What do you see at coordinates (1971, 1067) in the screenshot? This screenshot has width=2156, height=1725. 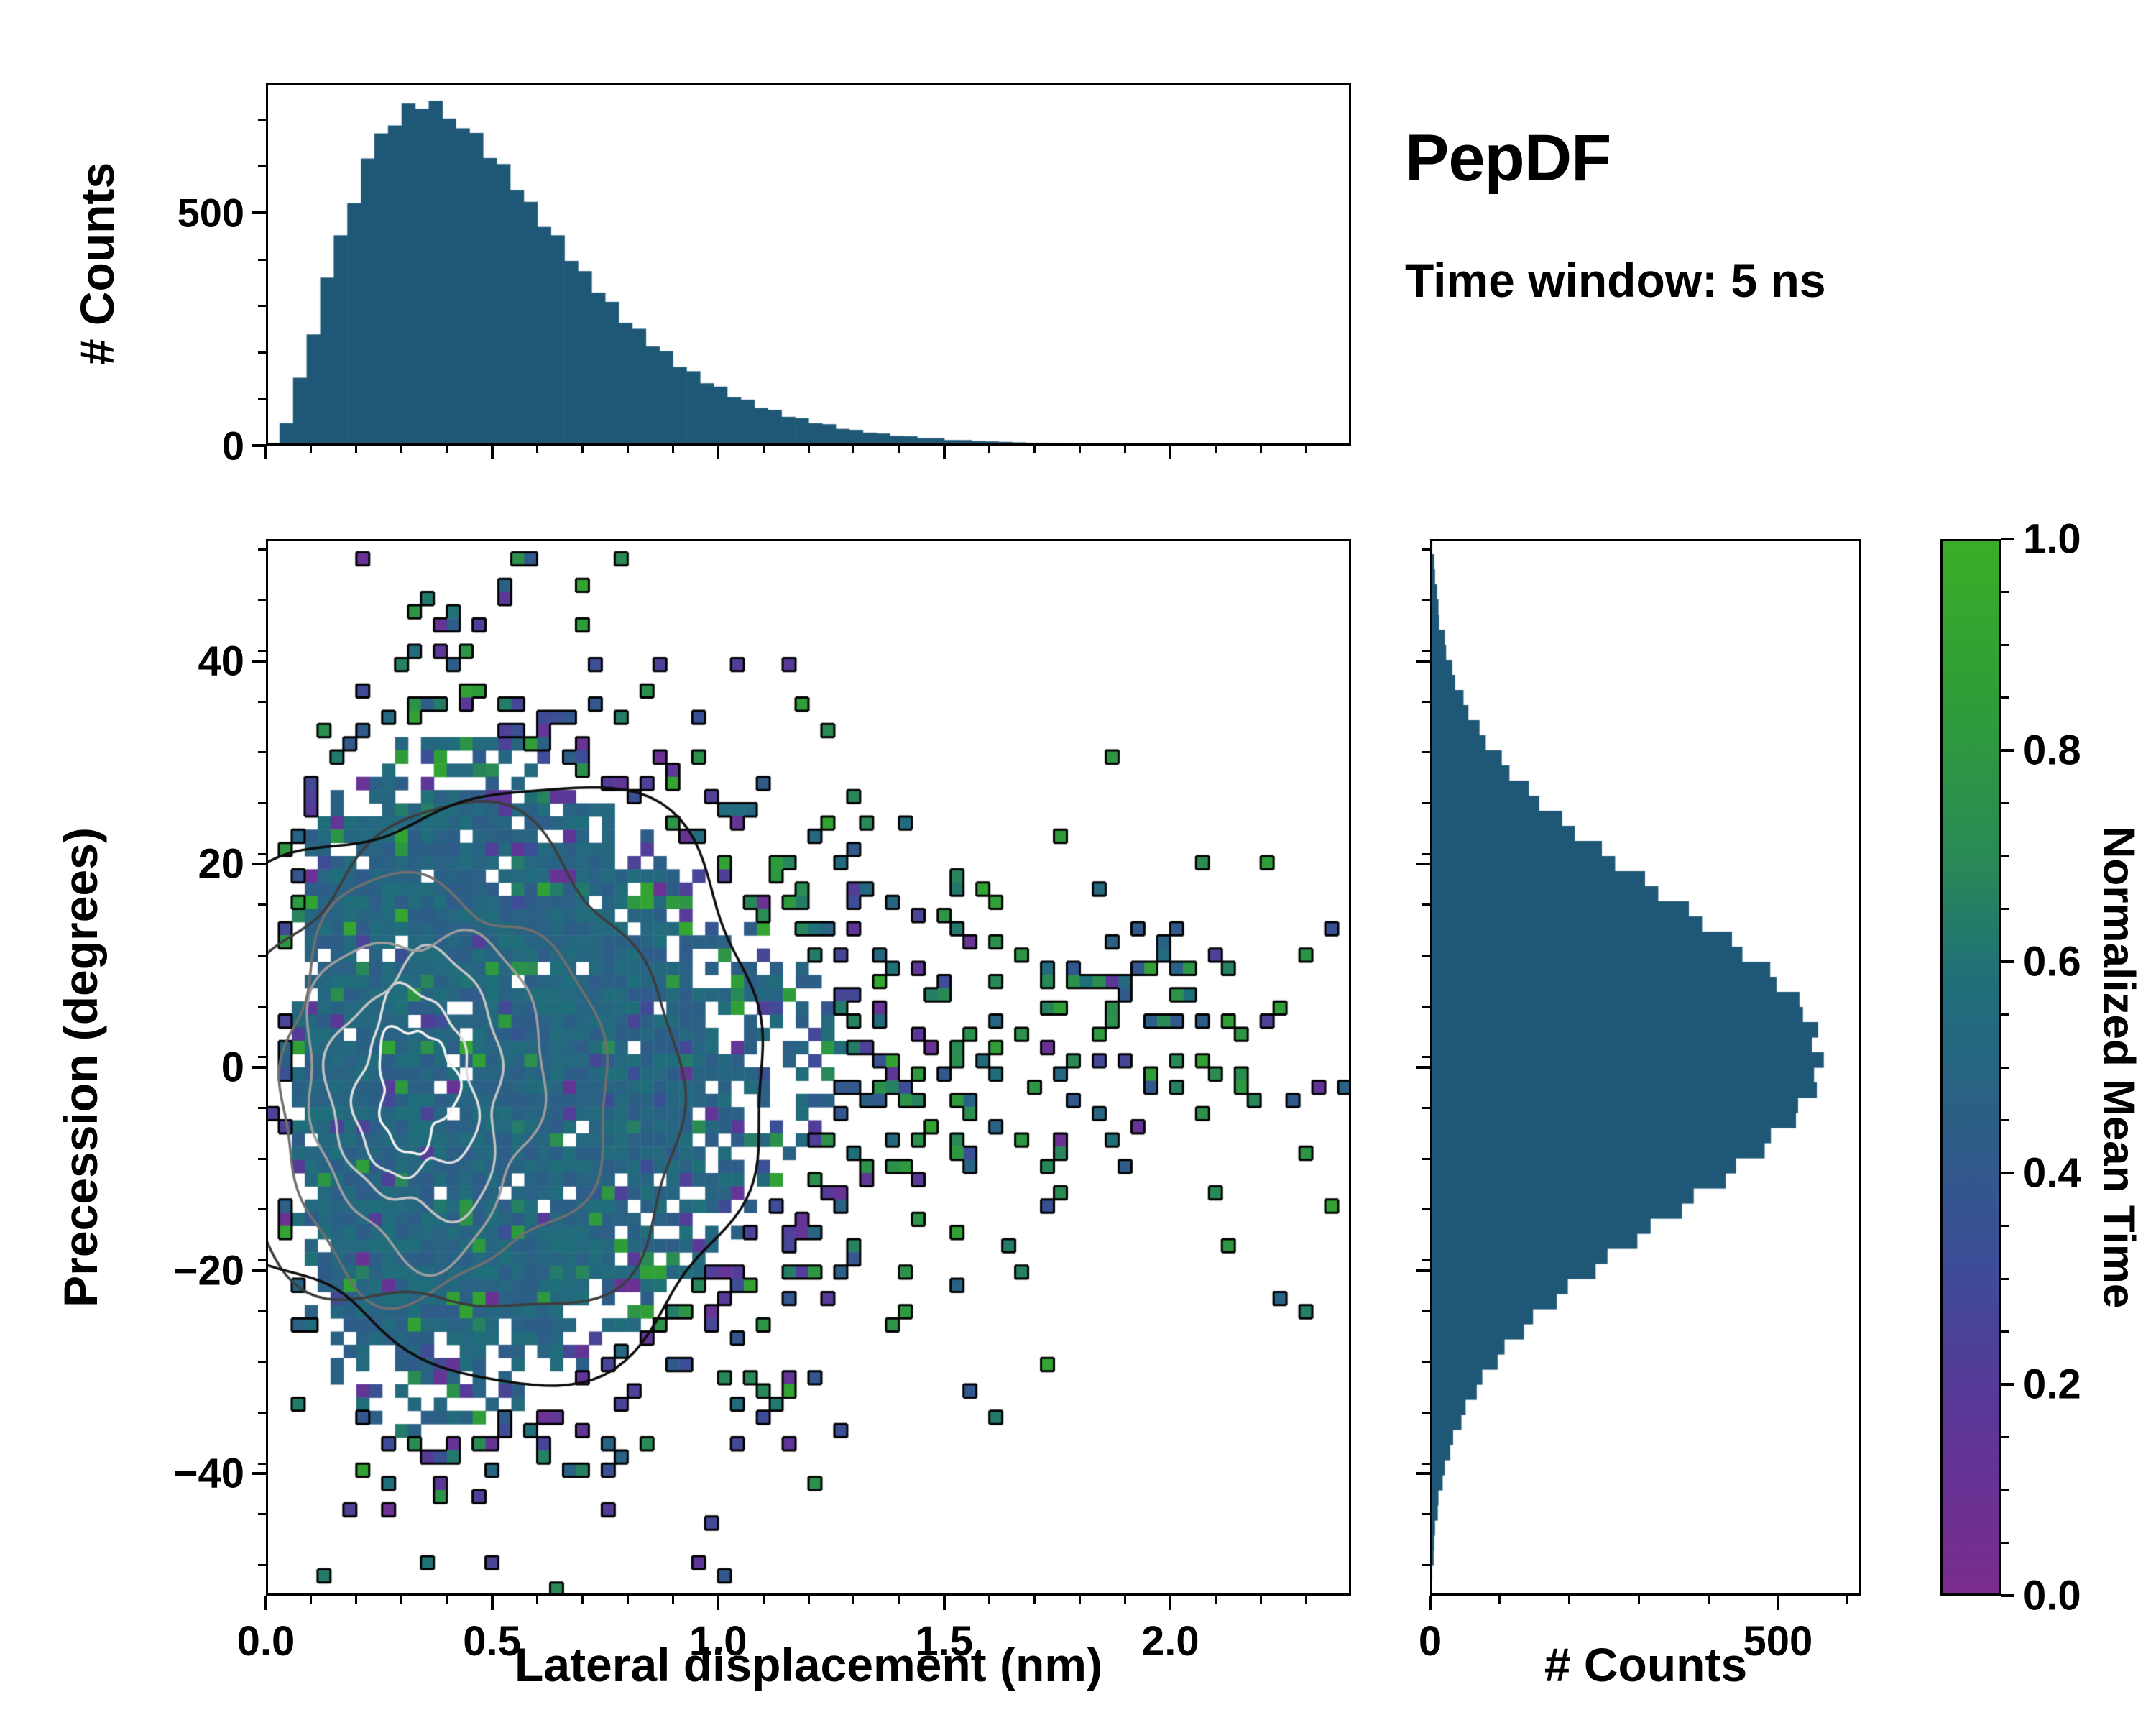 I see `colorbar-canvas` at bounding box center [1971, 1067].